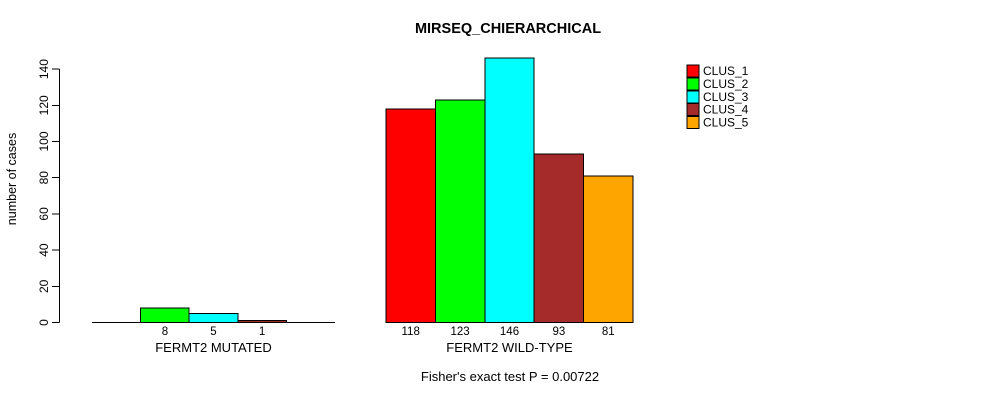  I want to click on y-tick-label: 0, so click(44, 322).